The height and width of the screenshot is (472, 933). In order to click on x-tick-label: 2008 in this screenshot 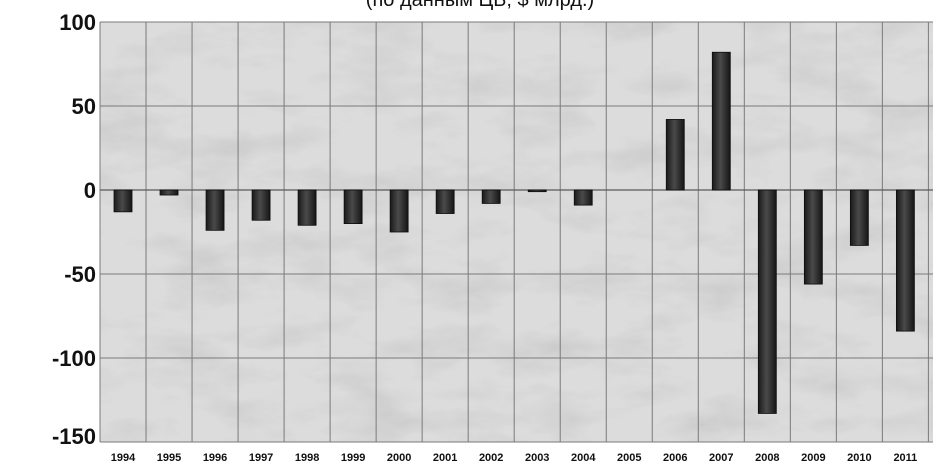, I will do `click(767, 458)`.